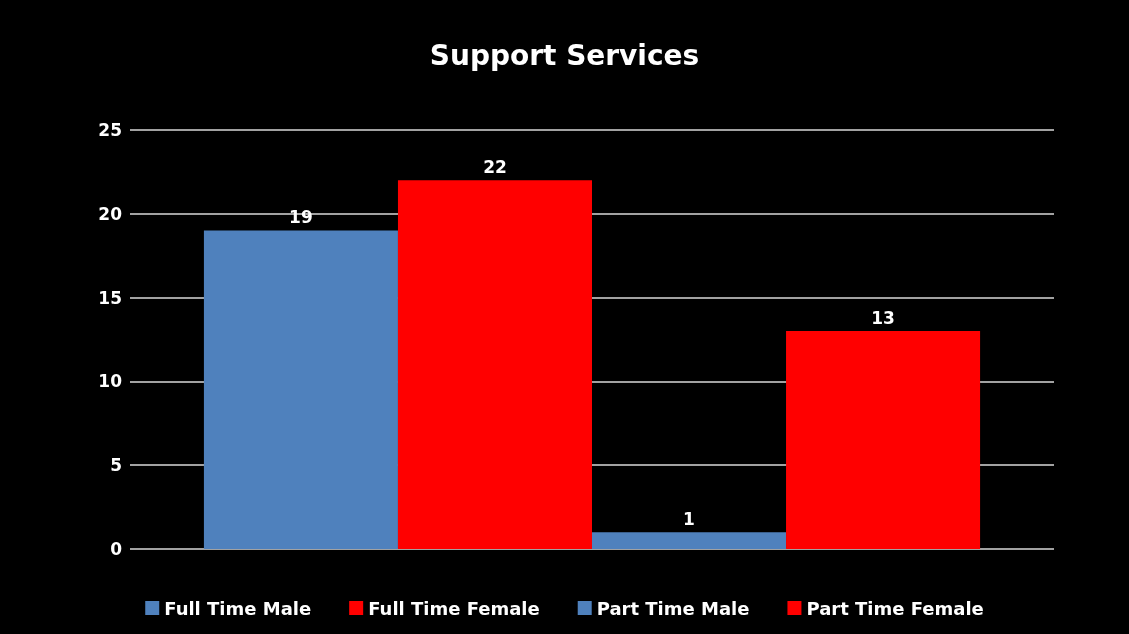 The width and height of the screenshot is (1129, 634). Describe the element at coordinates (110, 381) in the screenshot. I see `y-tick-label: 10` at that location.